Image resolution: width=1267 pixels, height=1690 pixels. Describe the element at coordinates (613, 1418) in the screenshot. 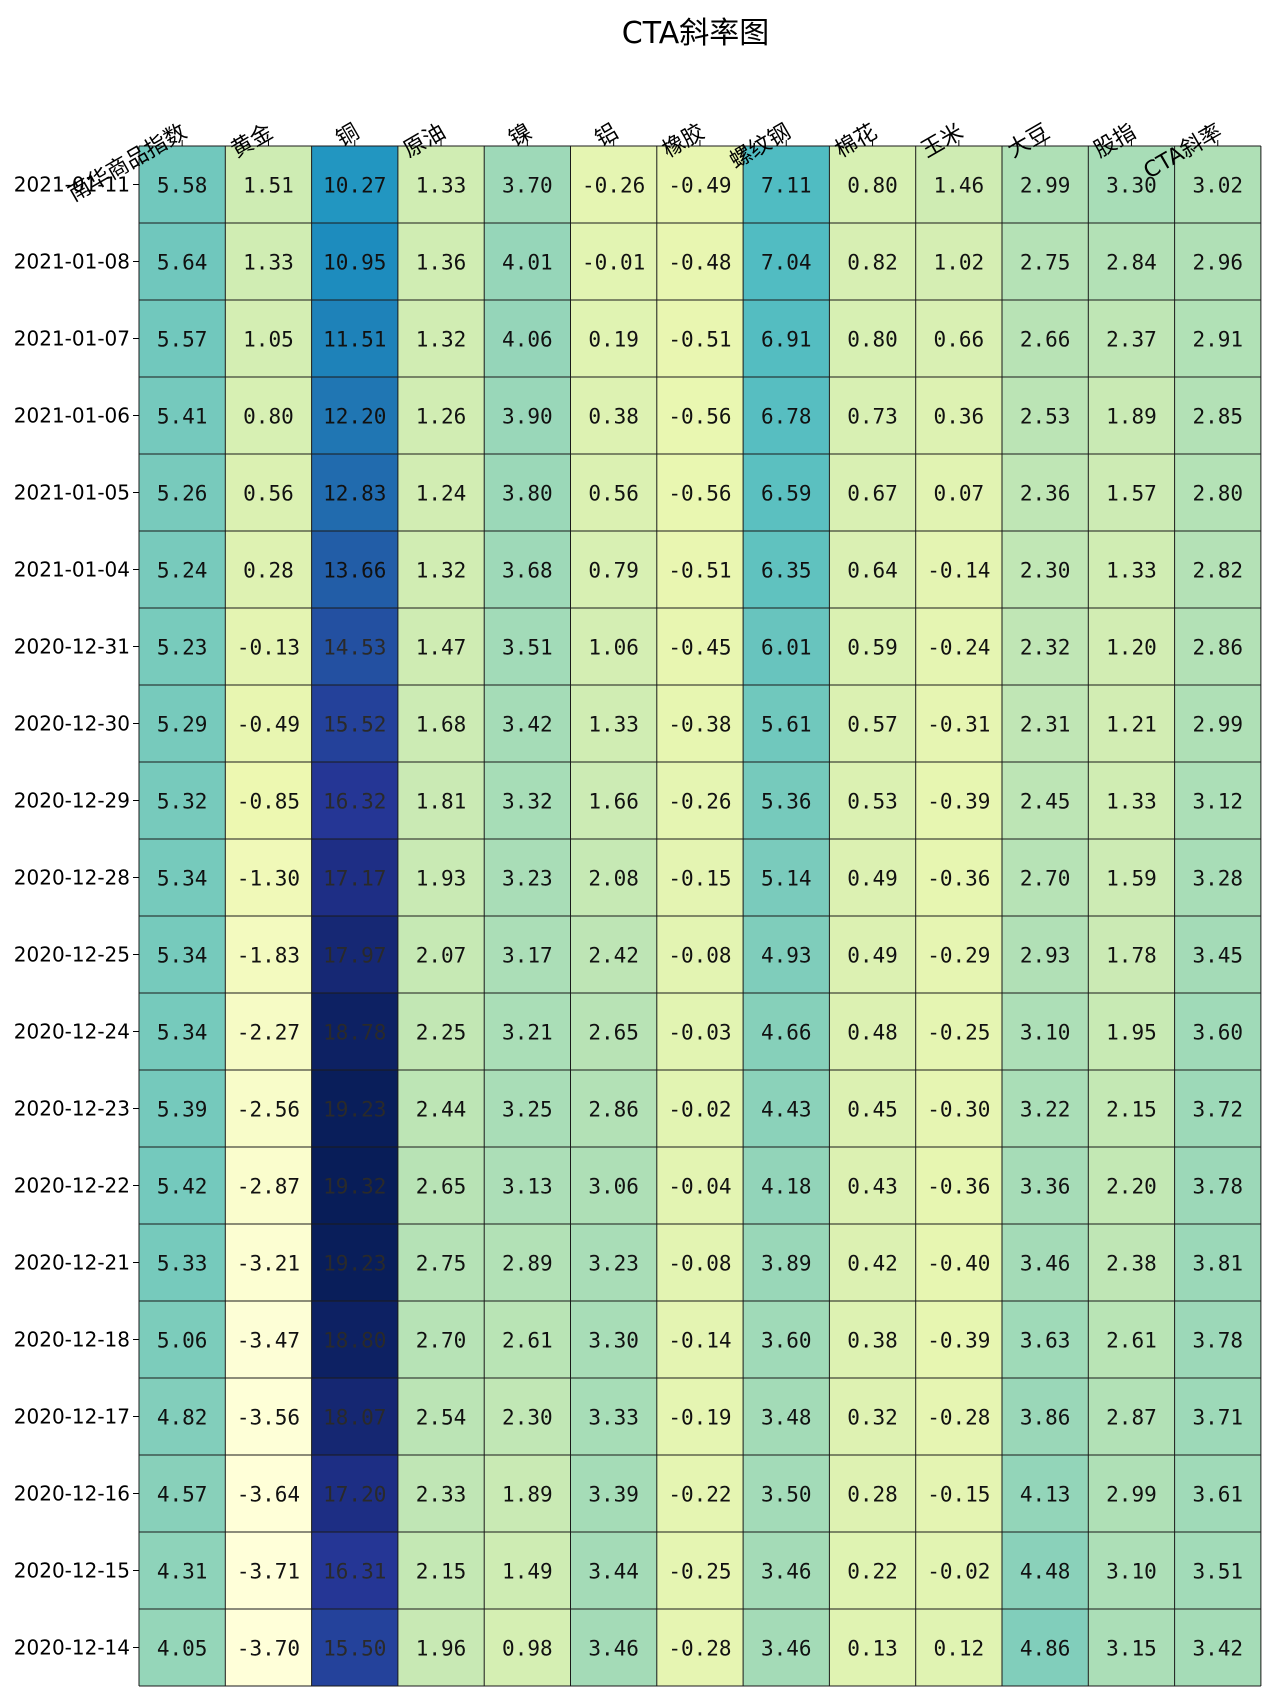

I see `cell-value-label: 3.33` at that location.